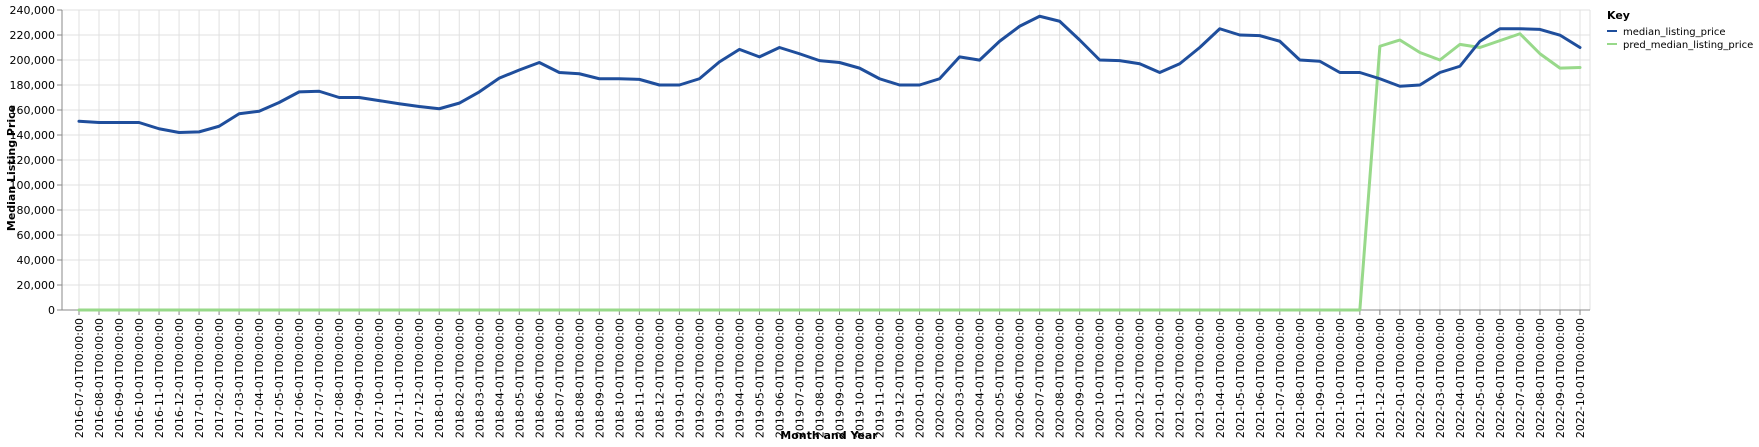  I want to click on x-tick-label: 2020-07-01T00:00:00, so click(1040, 378).